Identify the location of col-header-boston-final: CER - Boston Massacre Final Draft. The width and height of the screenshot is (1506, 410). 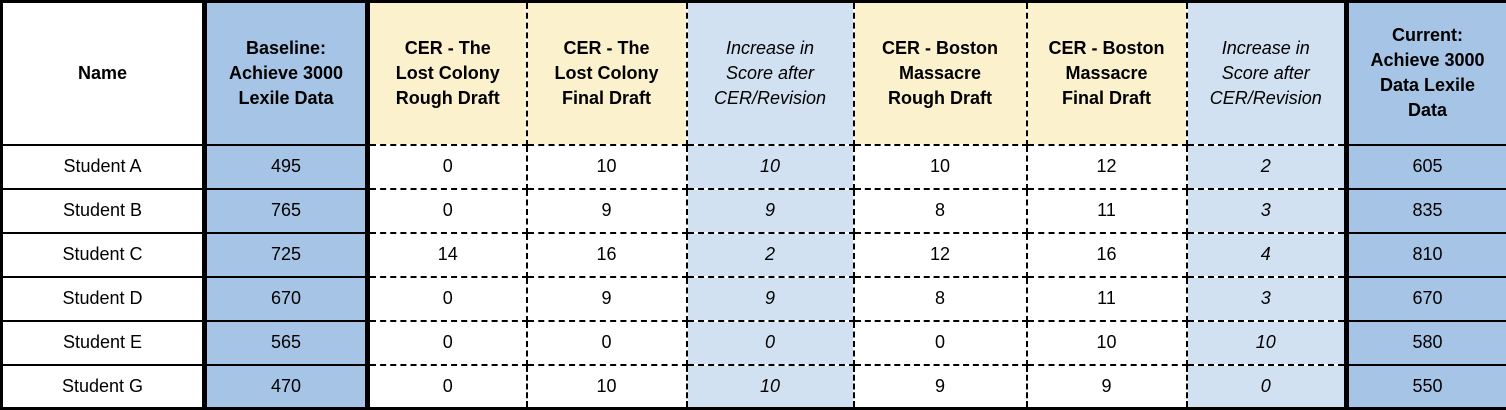
(1107, 73).